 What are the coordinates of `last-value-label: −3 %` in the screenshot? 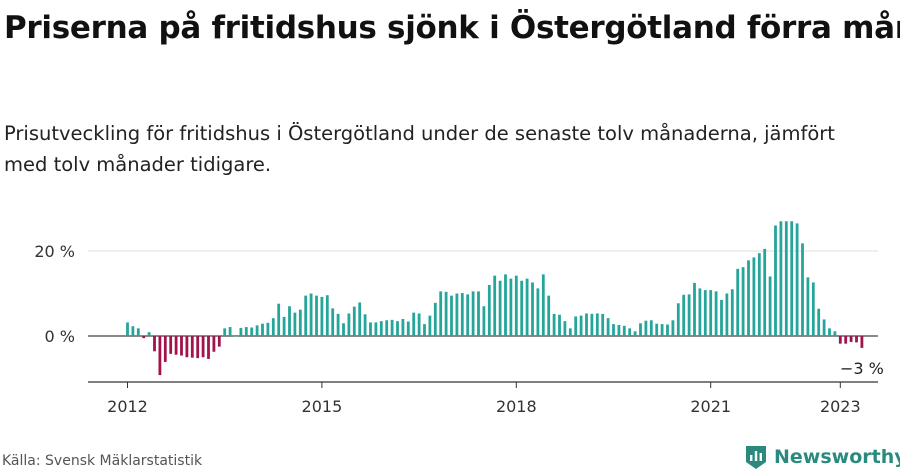 It's located at (862, 368).